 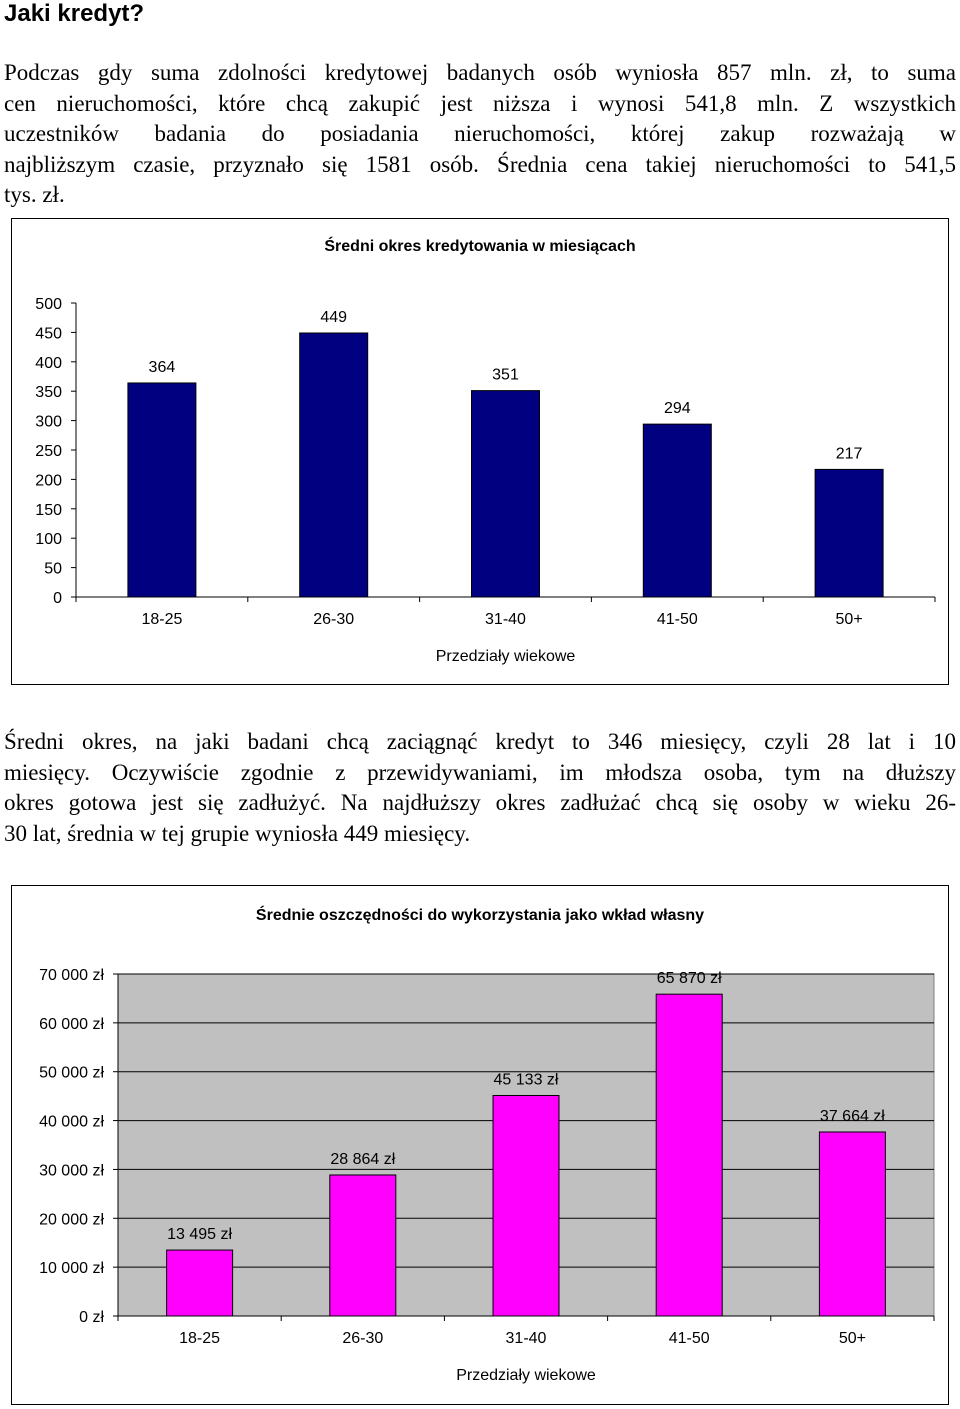 What do you see at coordinates (852, 1116) in the screenshot?
I see `data-label: 37 664 zł` at bounding box center [852, 1116].